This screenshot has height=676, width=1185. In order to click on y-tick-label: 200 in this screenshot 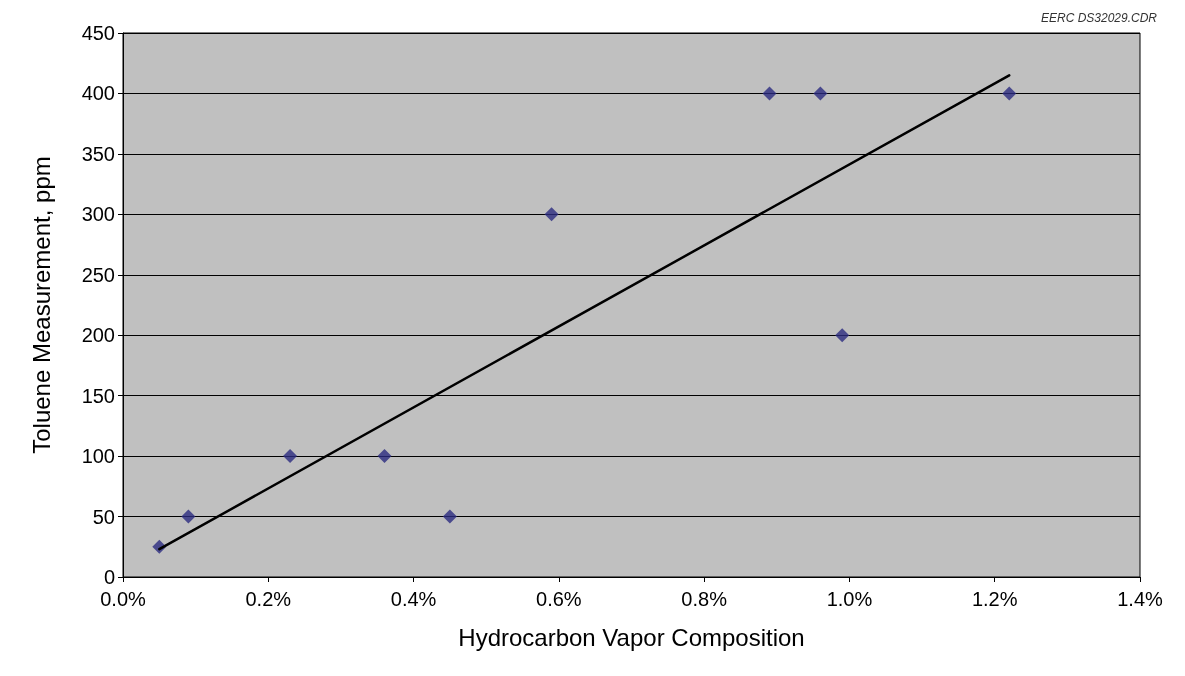, I will do `click(98, 335)`.